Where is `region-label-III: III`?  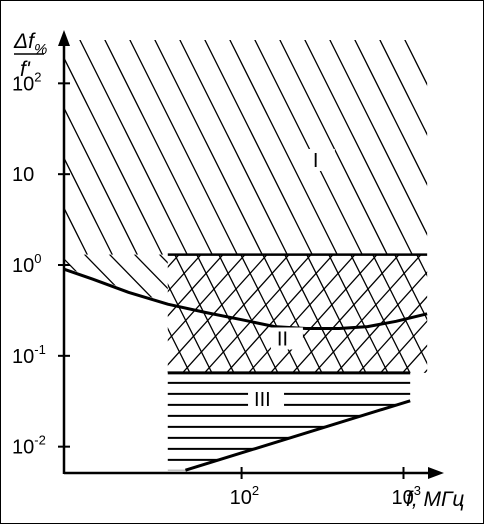
region-label-III: III is located at coordinates (262, 400).